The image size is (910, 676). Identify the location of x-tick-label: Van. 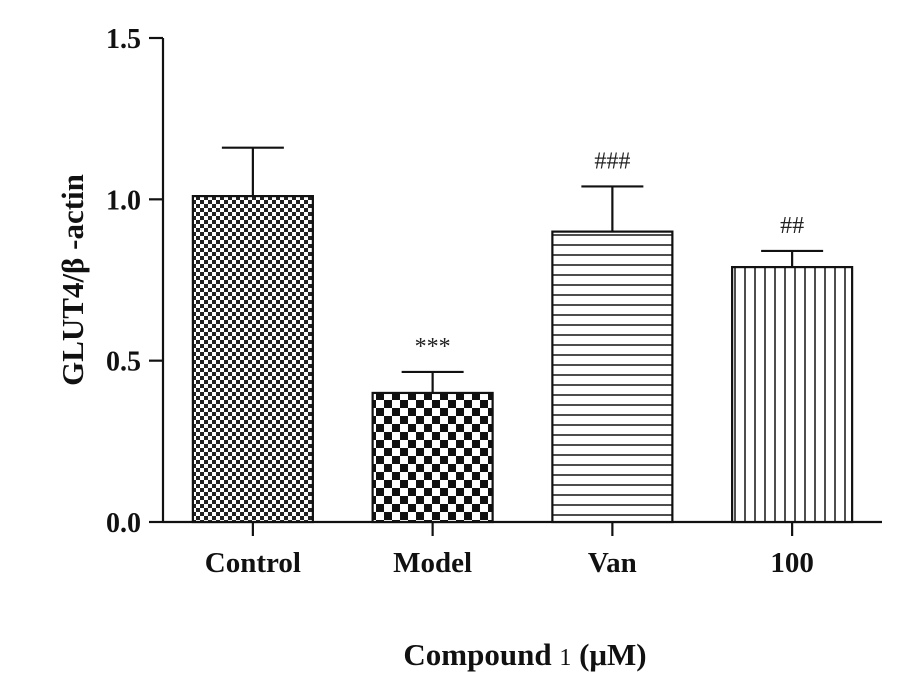
(612, 563).